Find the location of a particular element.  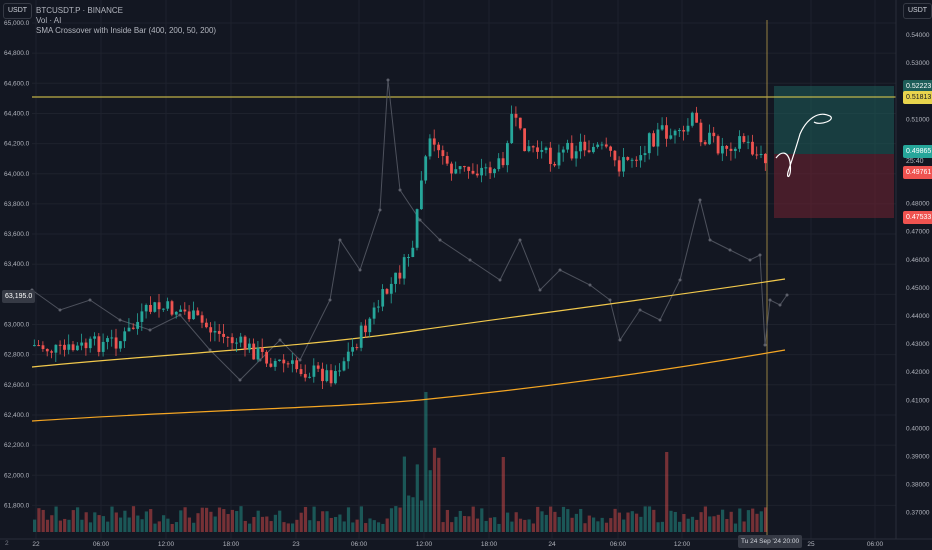

volume-indicator-title: Vol · AI is located at coordinates (49, 20).